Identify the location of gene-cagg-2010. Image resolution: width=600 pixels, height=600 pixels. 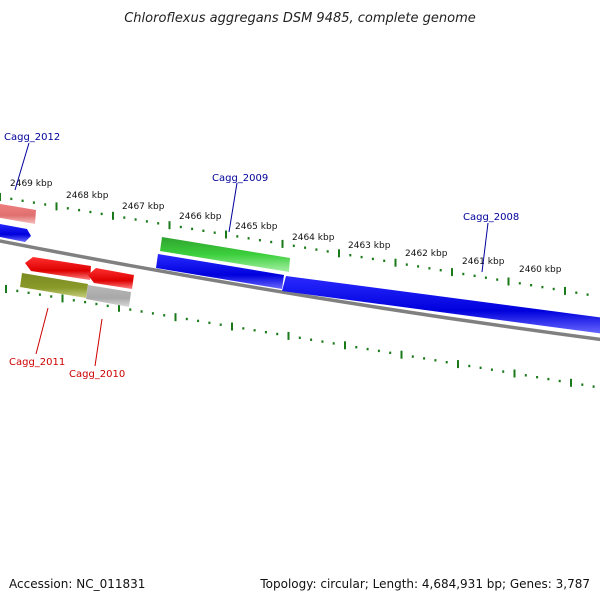
(108, 296).